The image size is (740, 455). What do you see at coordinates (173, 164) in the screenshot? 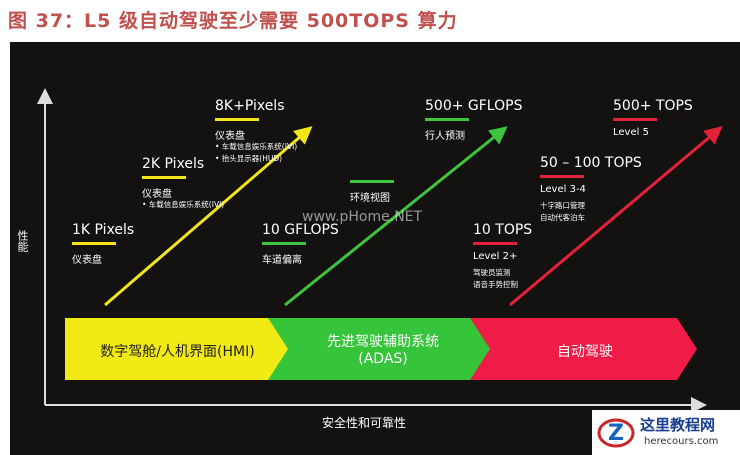
I see `milestone-heading: 2K Pixels` at bounding box center [173, 164].